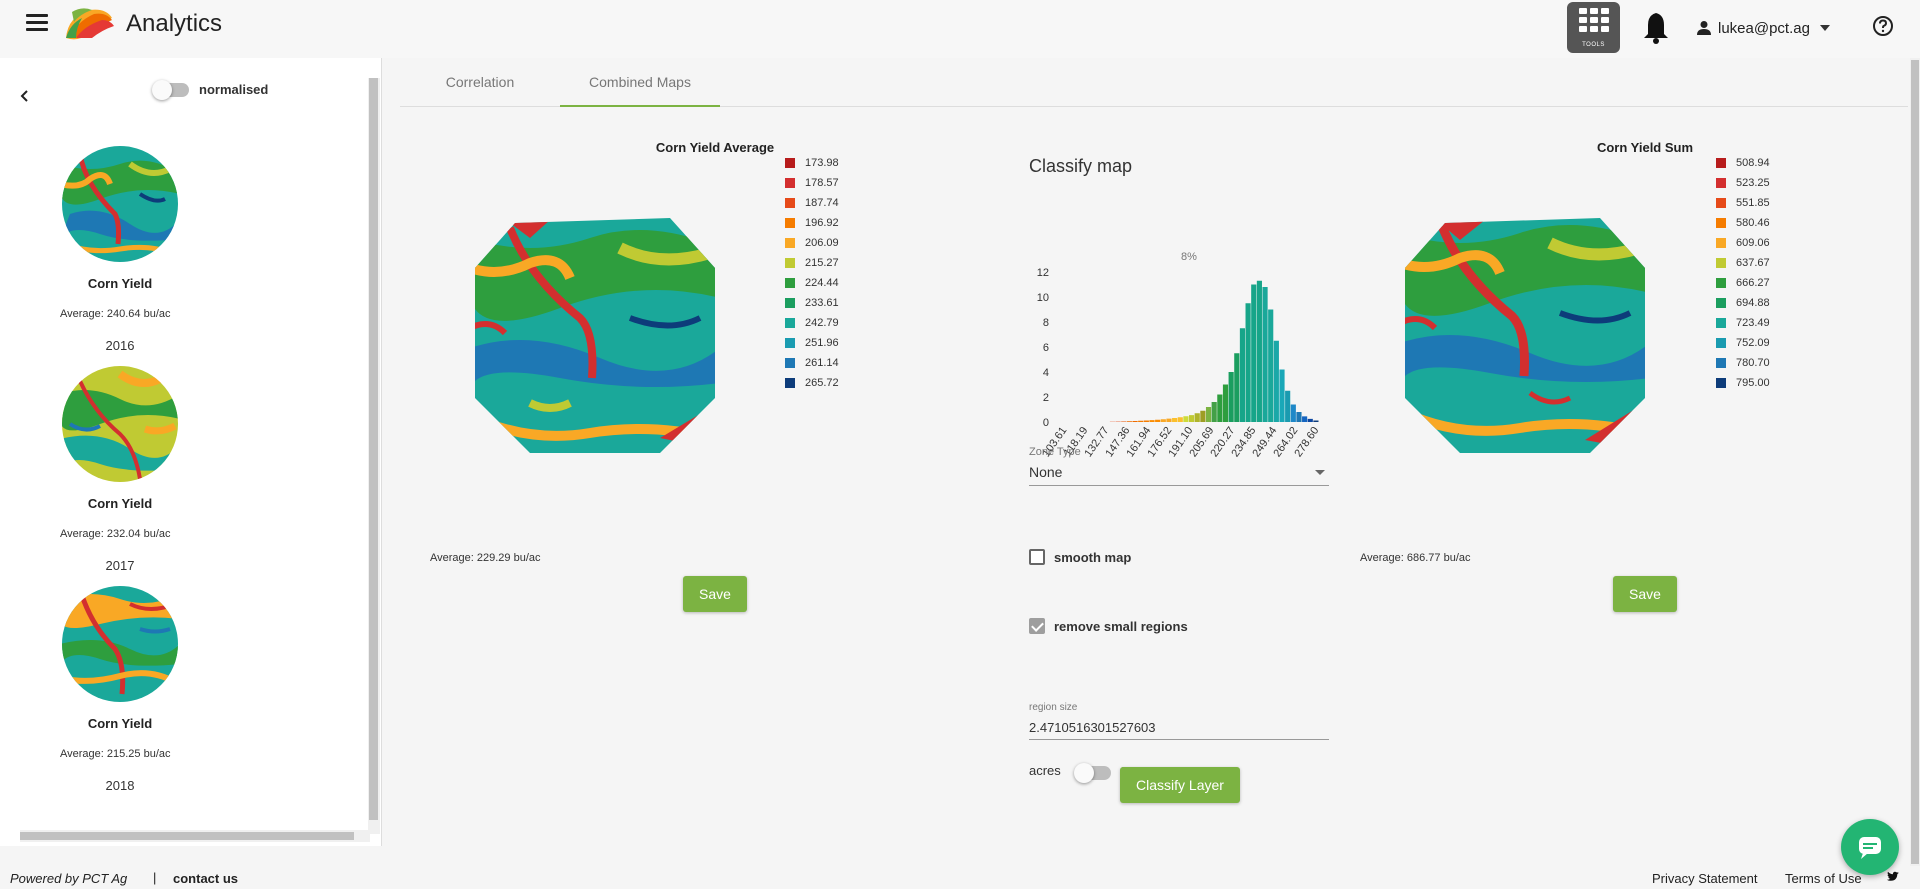  Describe the element at coordinates (715, 594) in the screenshot. I see `save-left-map-button: Save` at that location.